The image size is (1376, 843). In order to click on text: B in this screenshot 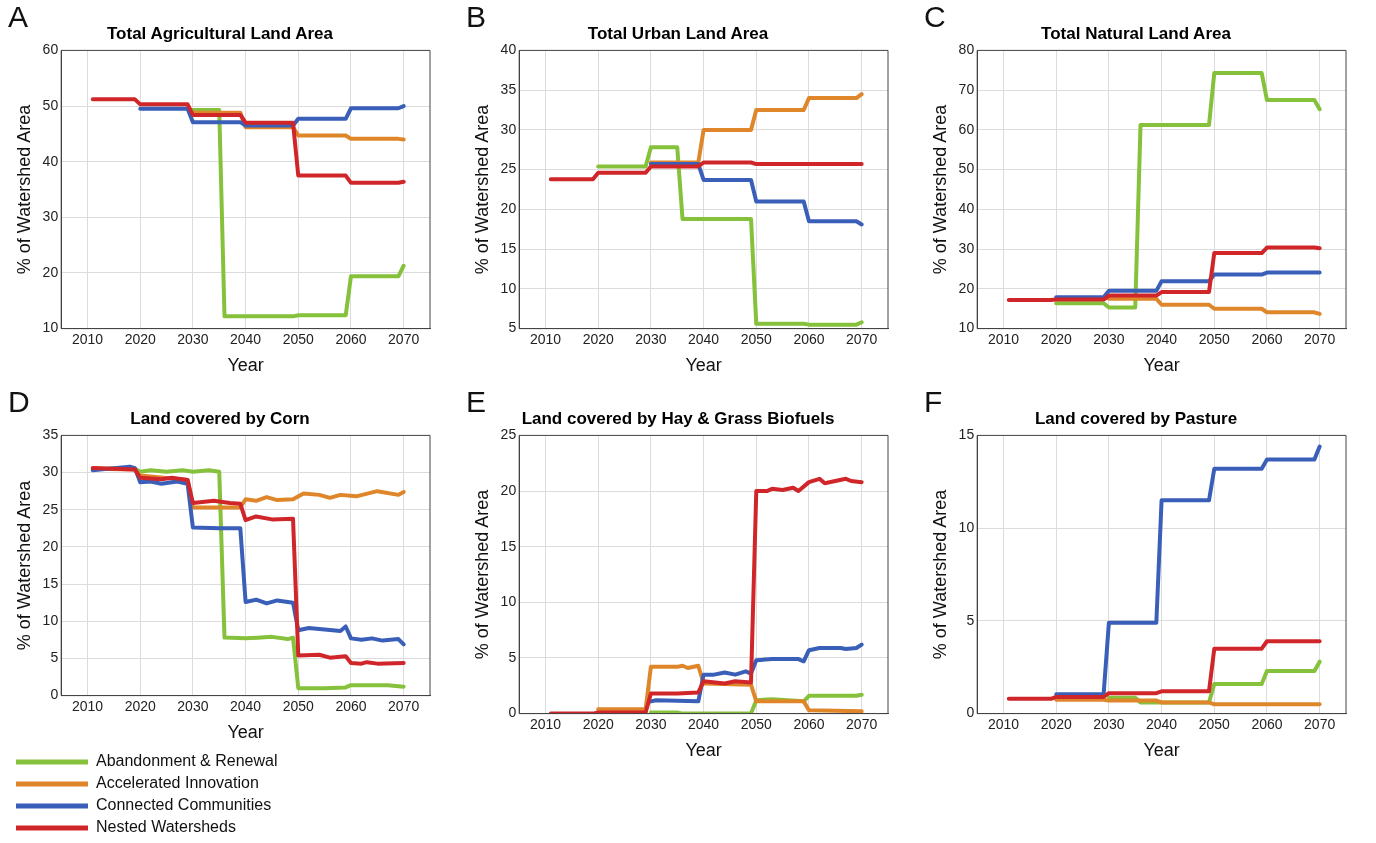, I will do `click(476, 17)`.